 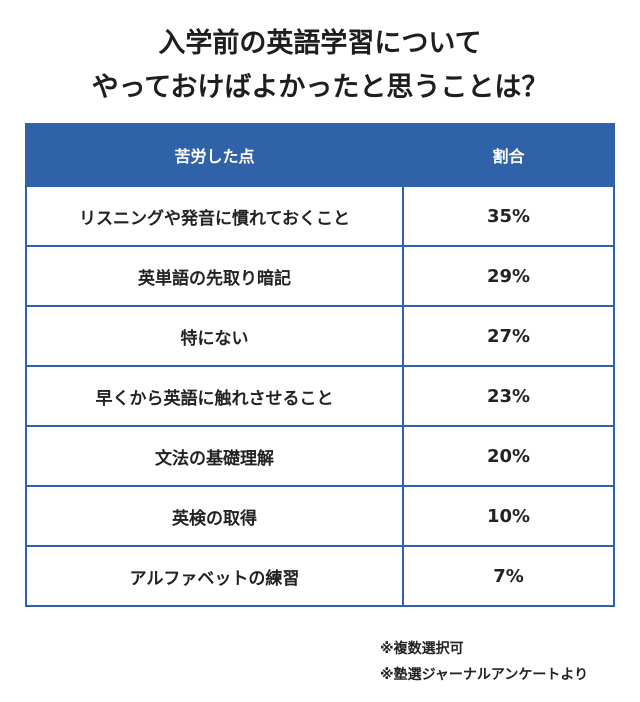 What do you see at coordinates (214, 456) in the screenshot?
I see `row-item: 文法の基礎理解` at bounding box center [214, 456].